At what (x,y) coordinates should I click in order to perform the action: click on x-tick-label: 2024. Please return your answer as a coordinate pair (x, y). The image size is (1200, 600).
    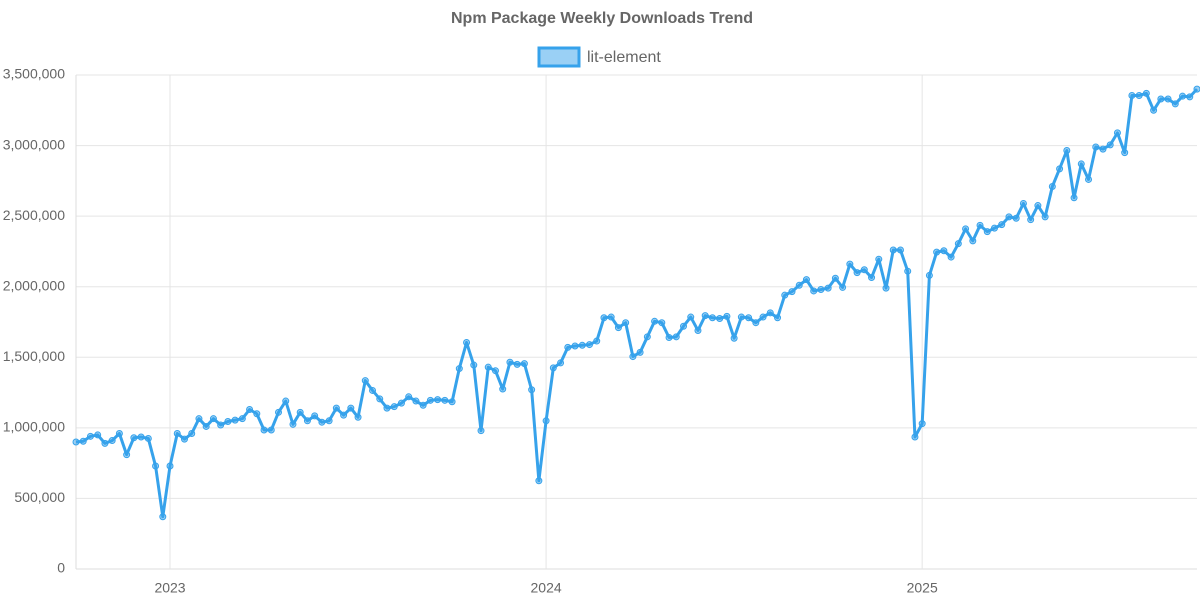
    Looking at the image, I should click on (546, 588).